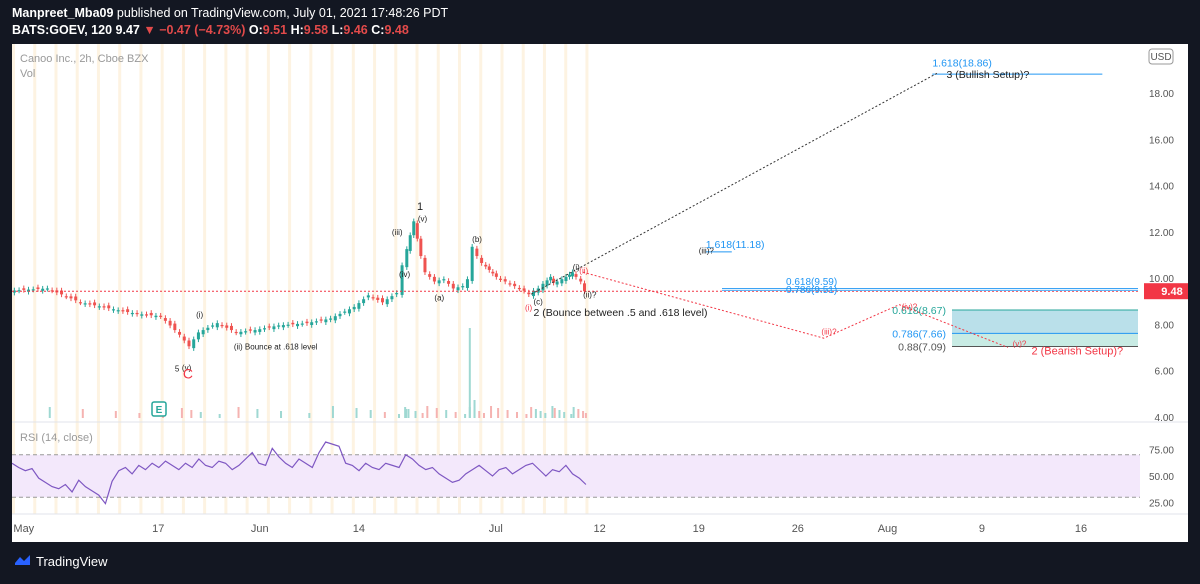 Image resolution: width=1200 pixels, height=584 pixels. I want to click on time-axis-tick: 19, so click(699, 529).